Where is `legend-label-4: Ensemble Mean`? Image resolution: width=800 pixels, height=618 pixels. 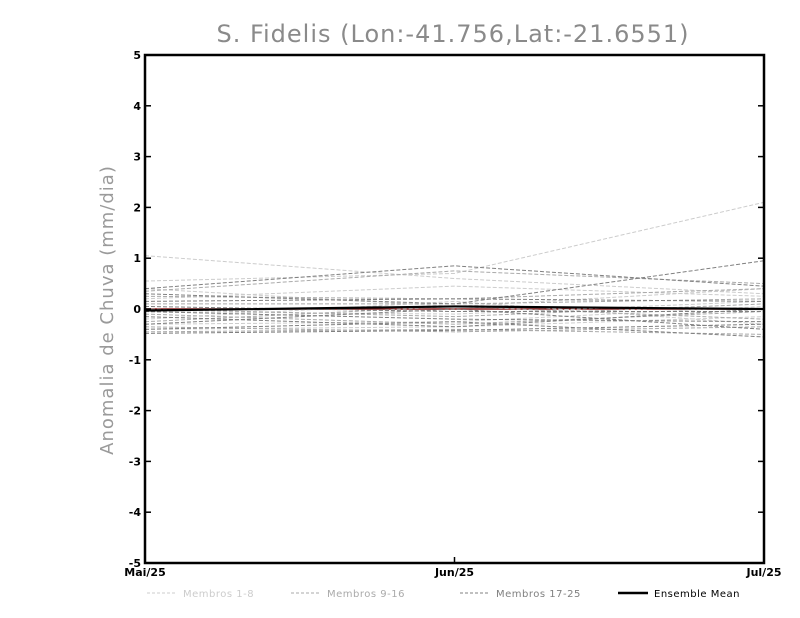 legend-label-4: Ensemble Mean is located at coordinates (697, 594).